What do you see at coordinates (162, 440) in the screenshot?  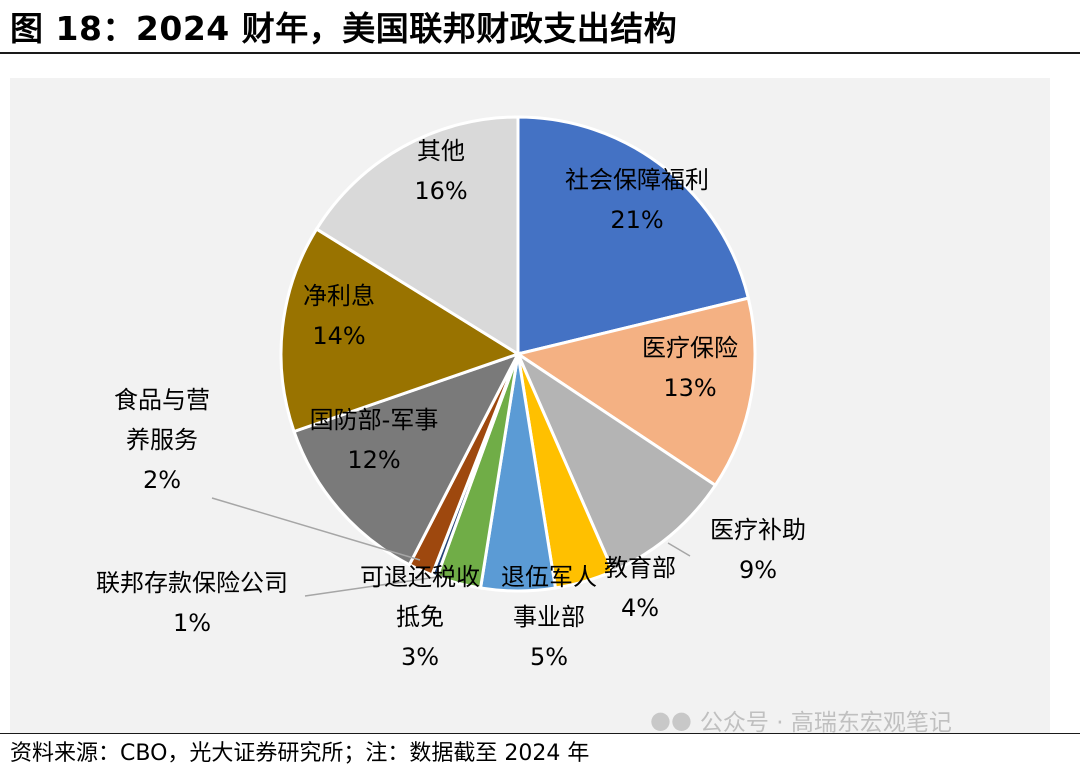 I see `slice-label: 食品与营养服务 2%` at bounding box center [162, 440].